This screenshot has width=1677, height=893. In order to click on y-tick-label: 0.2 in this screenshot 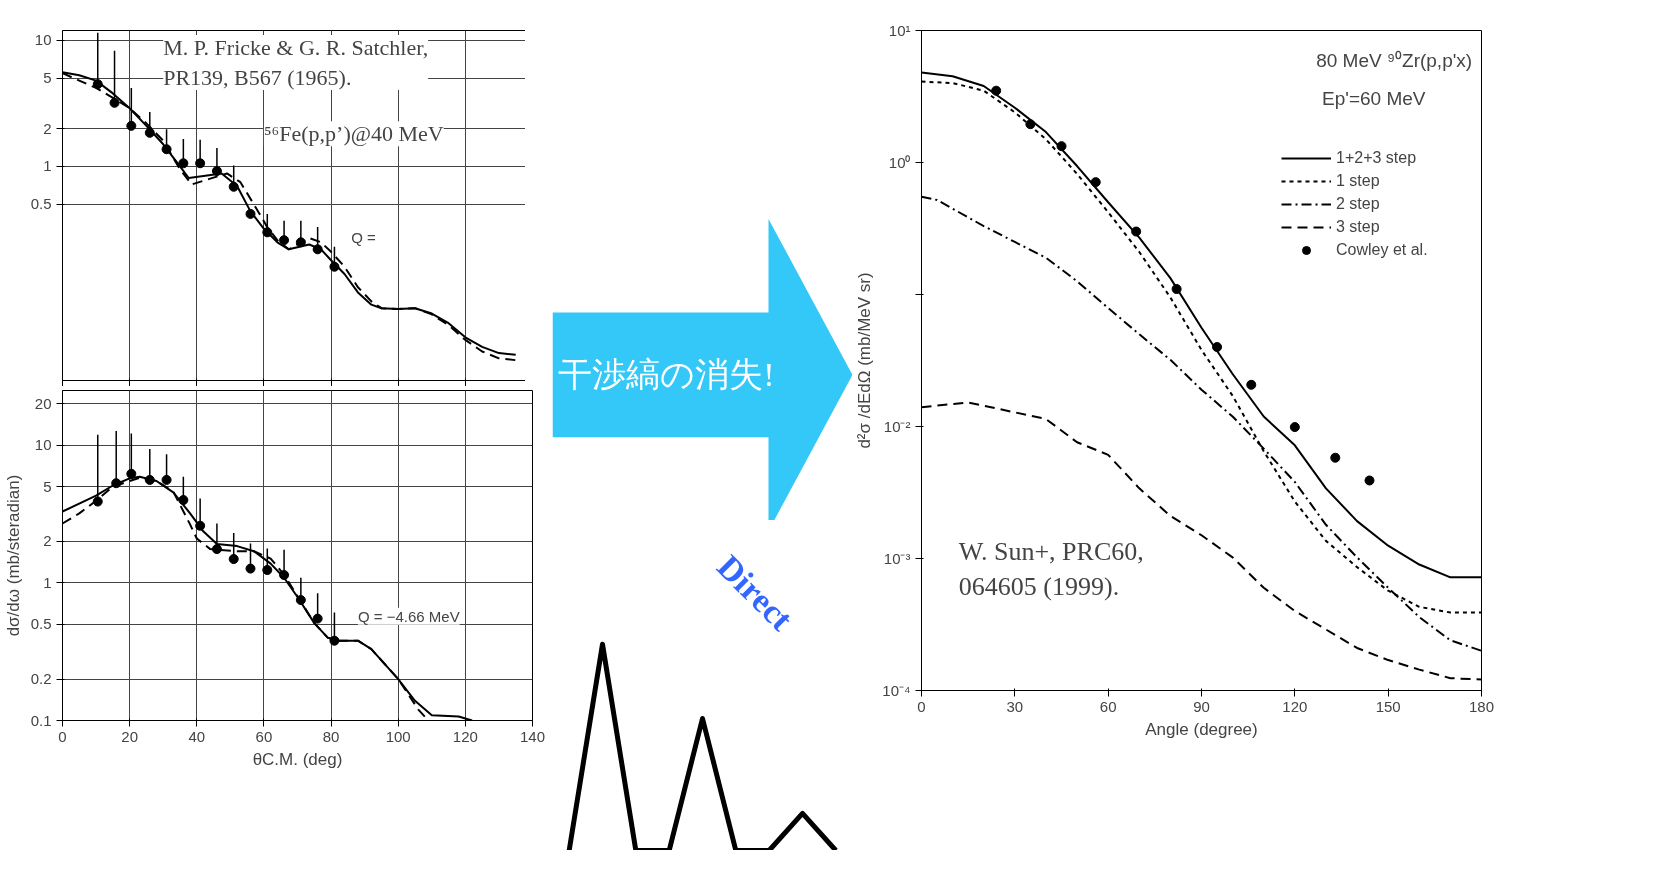, I will do `click(41, 679)`.